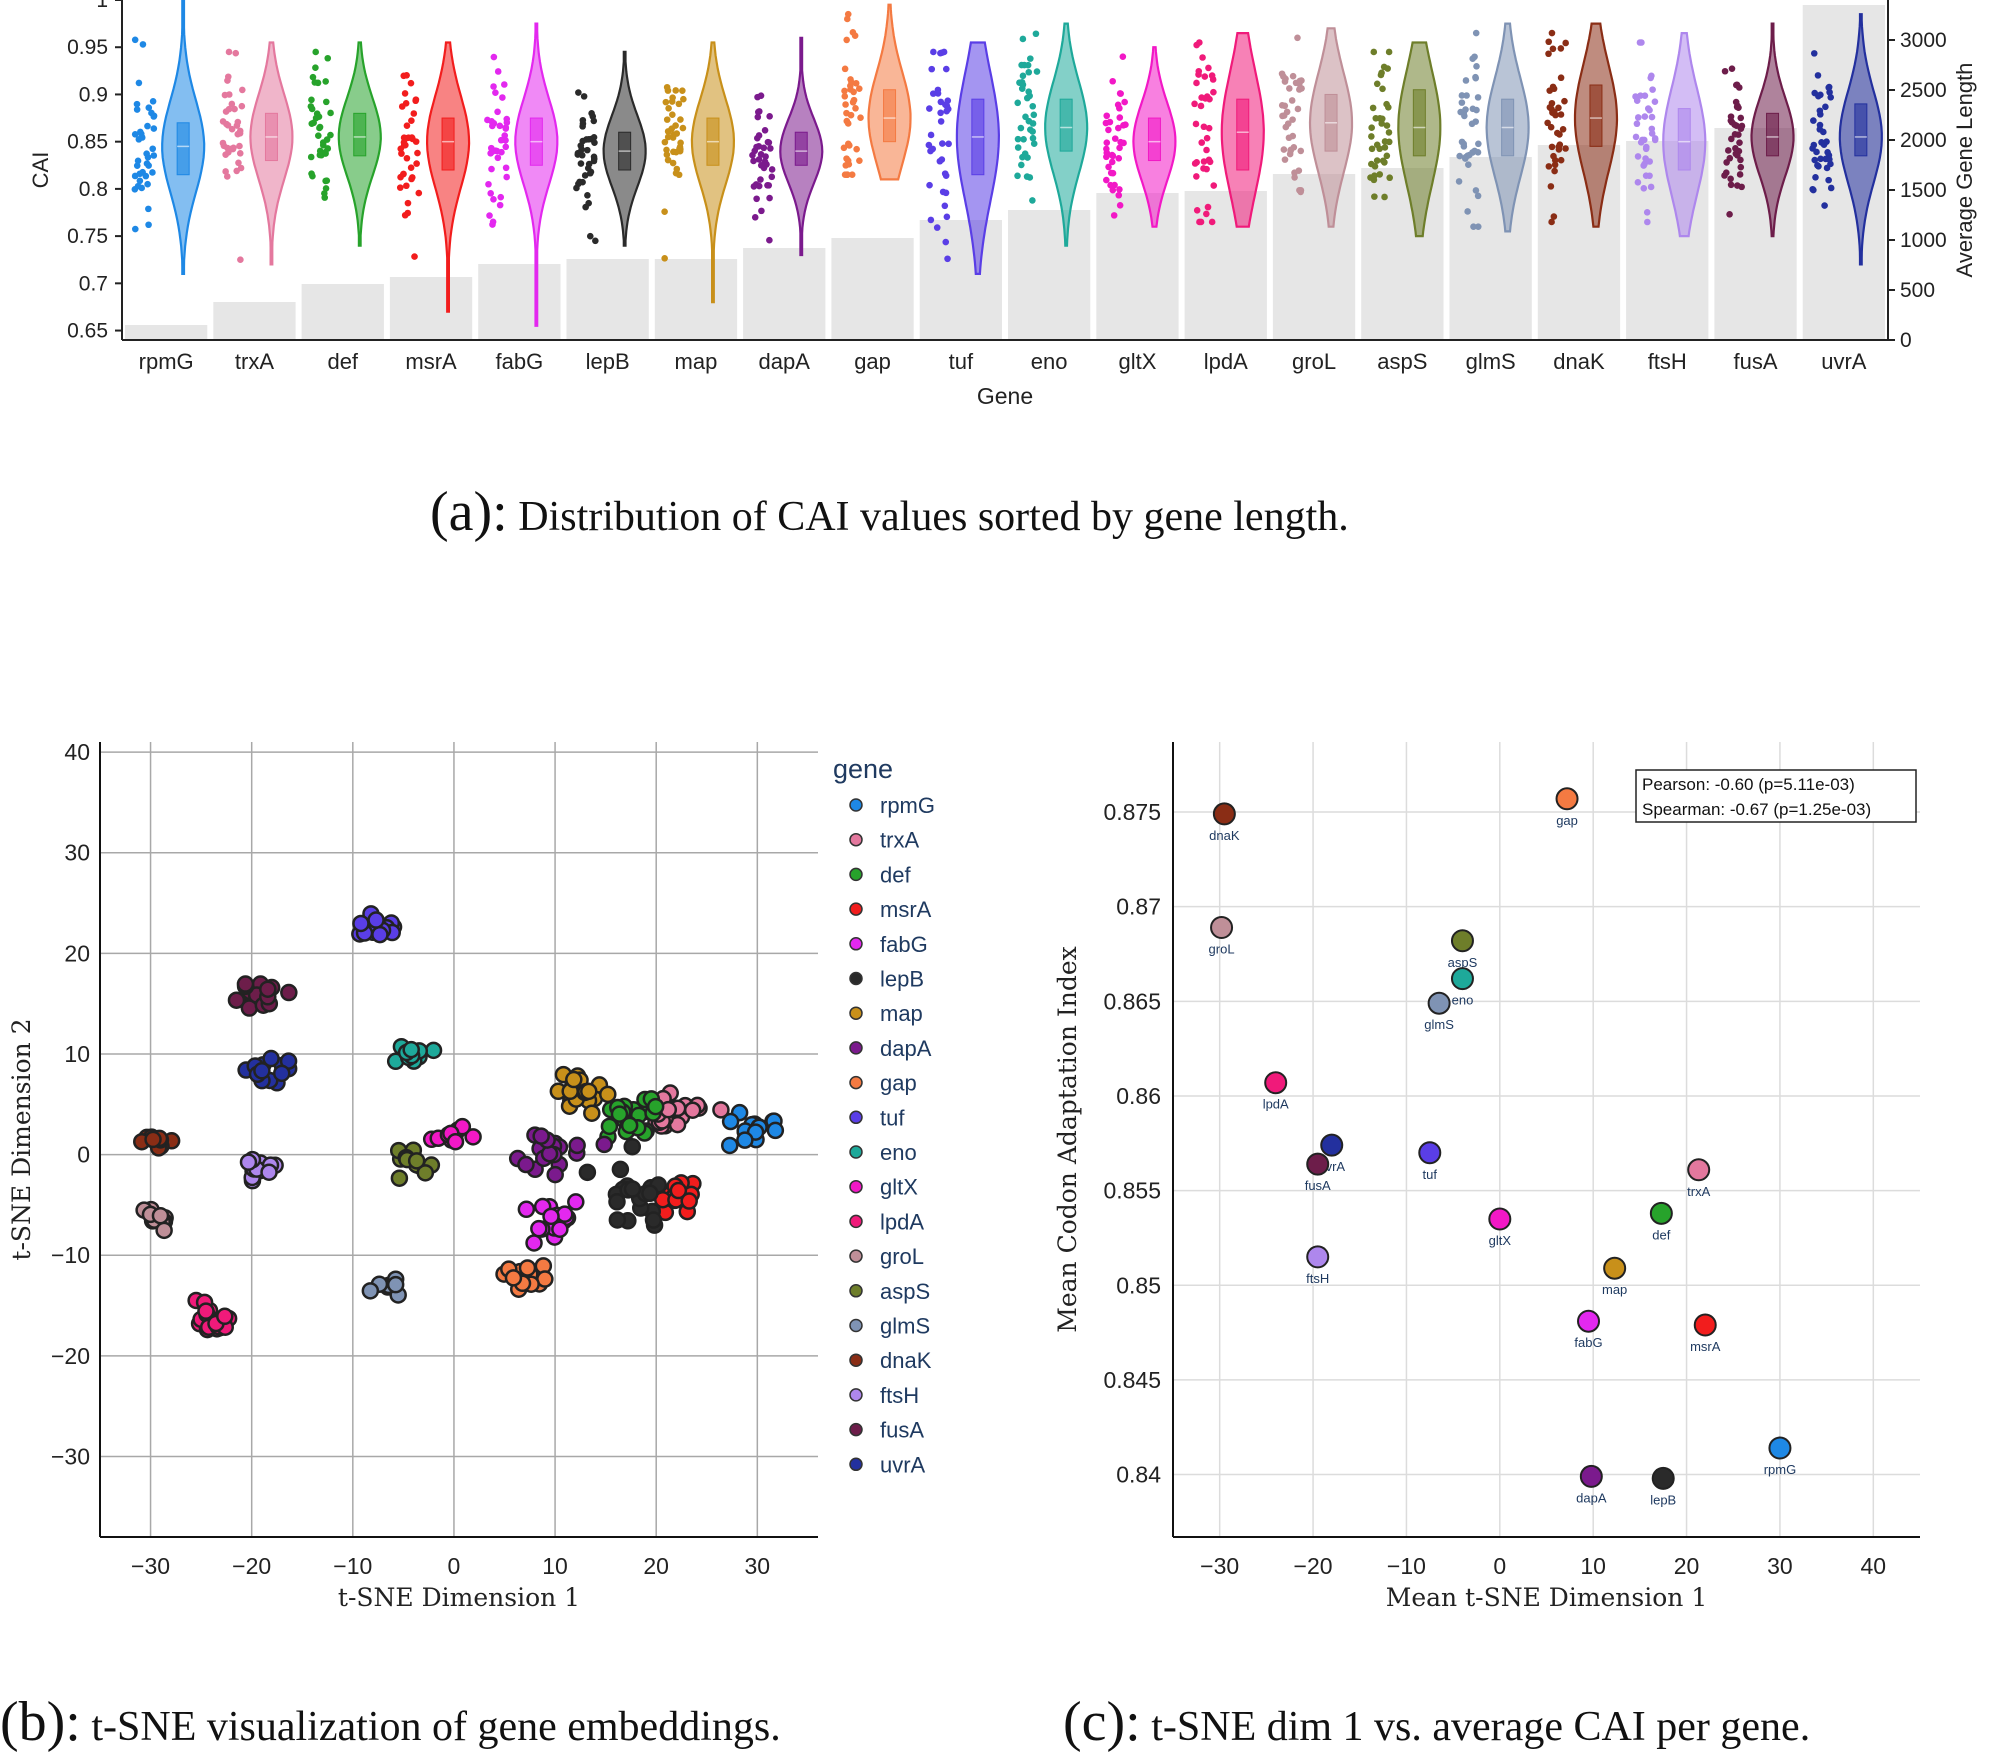 Image resolution: width=2000 pixels, height=1754 pixels. What do you see at coordinates (399, 1178) in the screenshot?
I see `tsne-point-aspS` at bounding box center [399, 1178].